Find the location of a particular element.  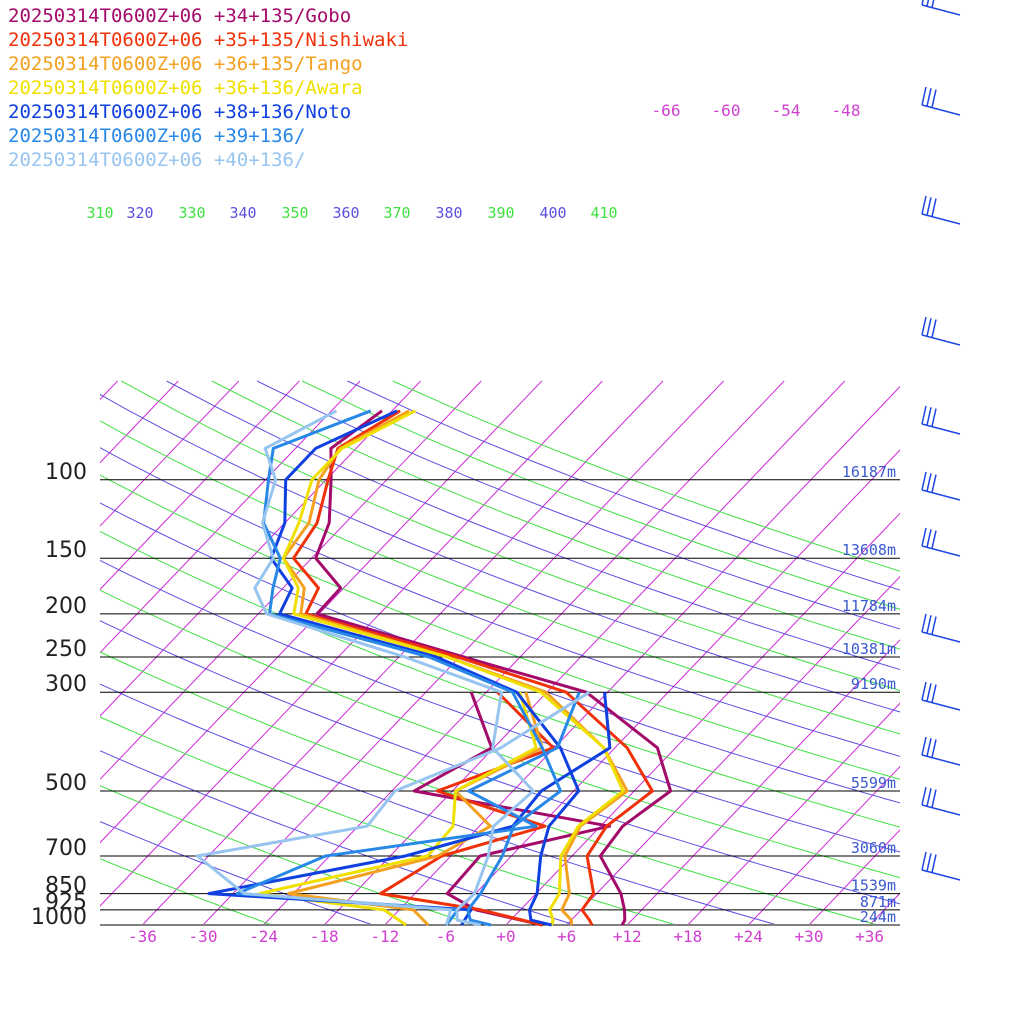

height-label: 871m is located at coordinates (878, 902).